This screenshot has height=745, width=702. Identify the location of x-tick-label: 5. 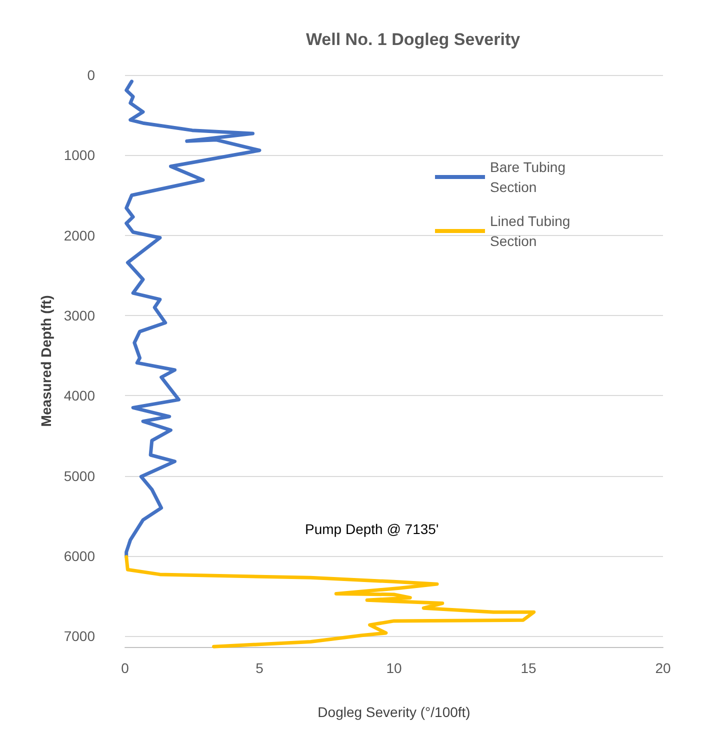
(260, 668).